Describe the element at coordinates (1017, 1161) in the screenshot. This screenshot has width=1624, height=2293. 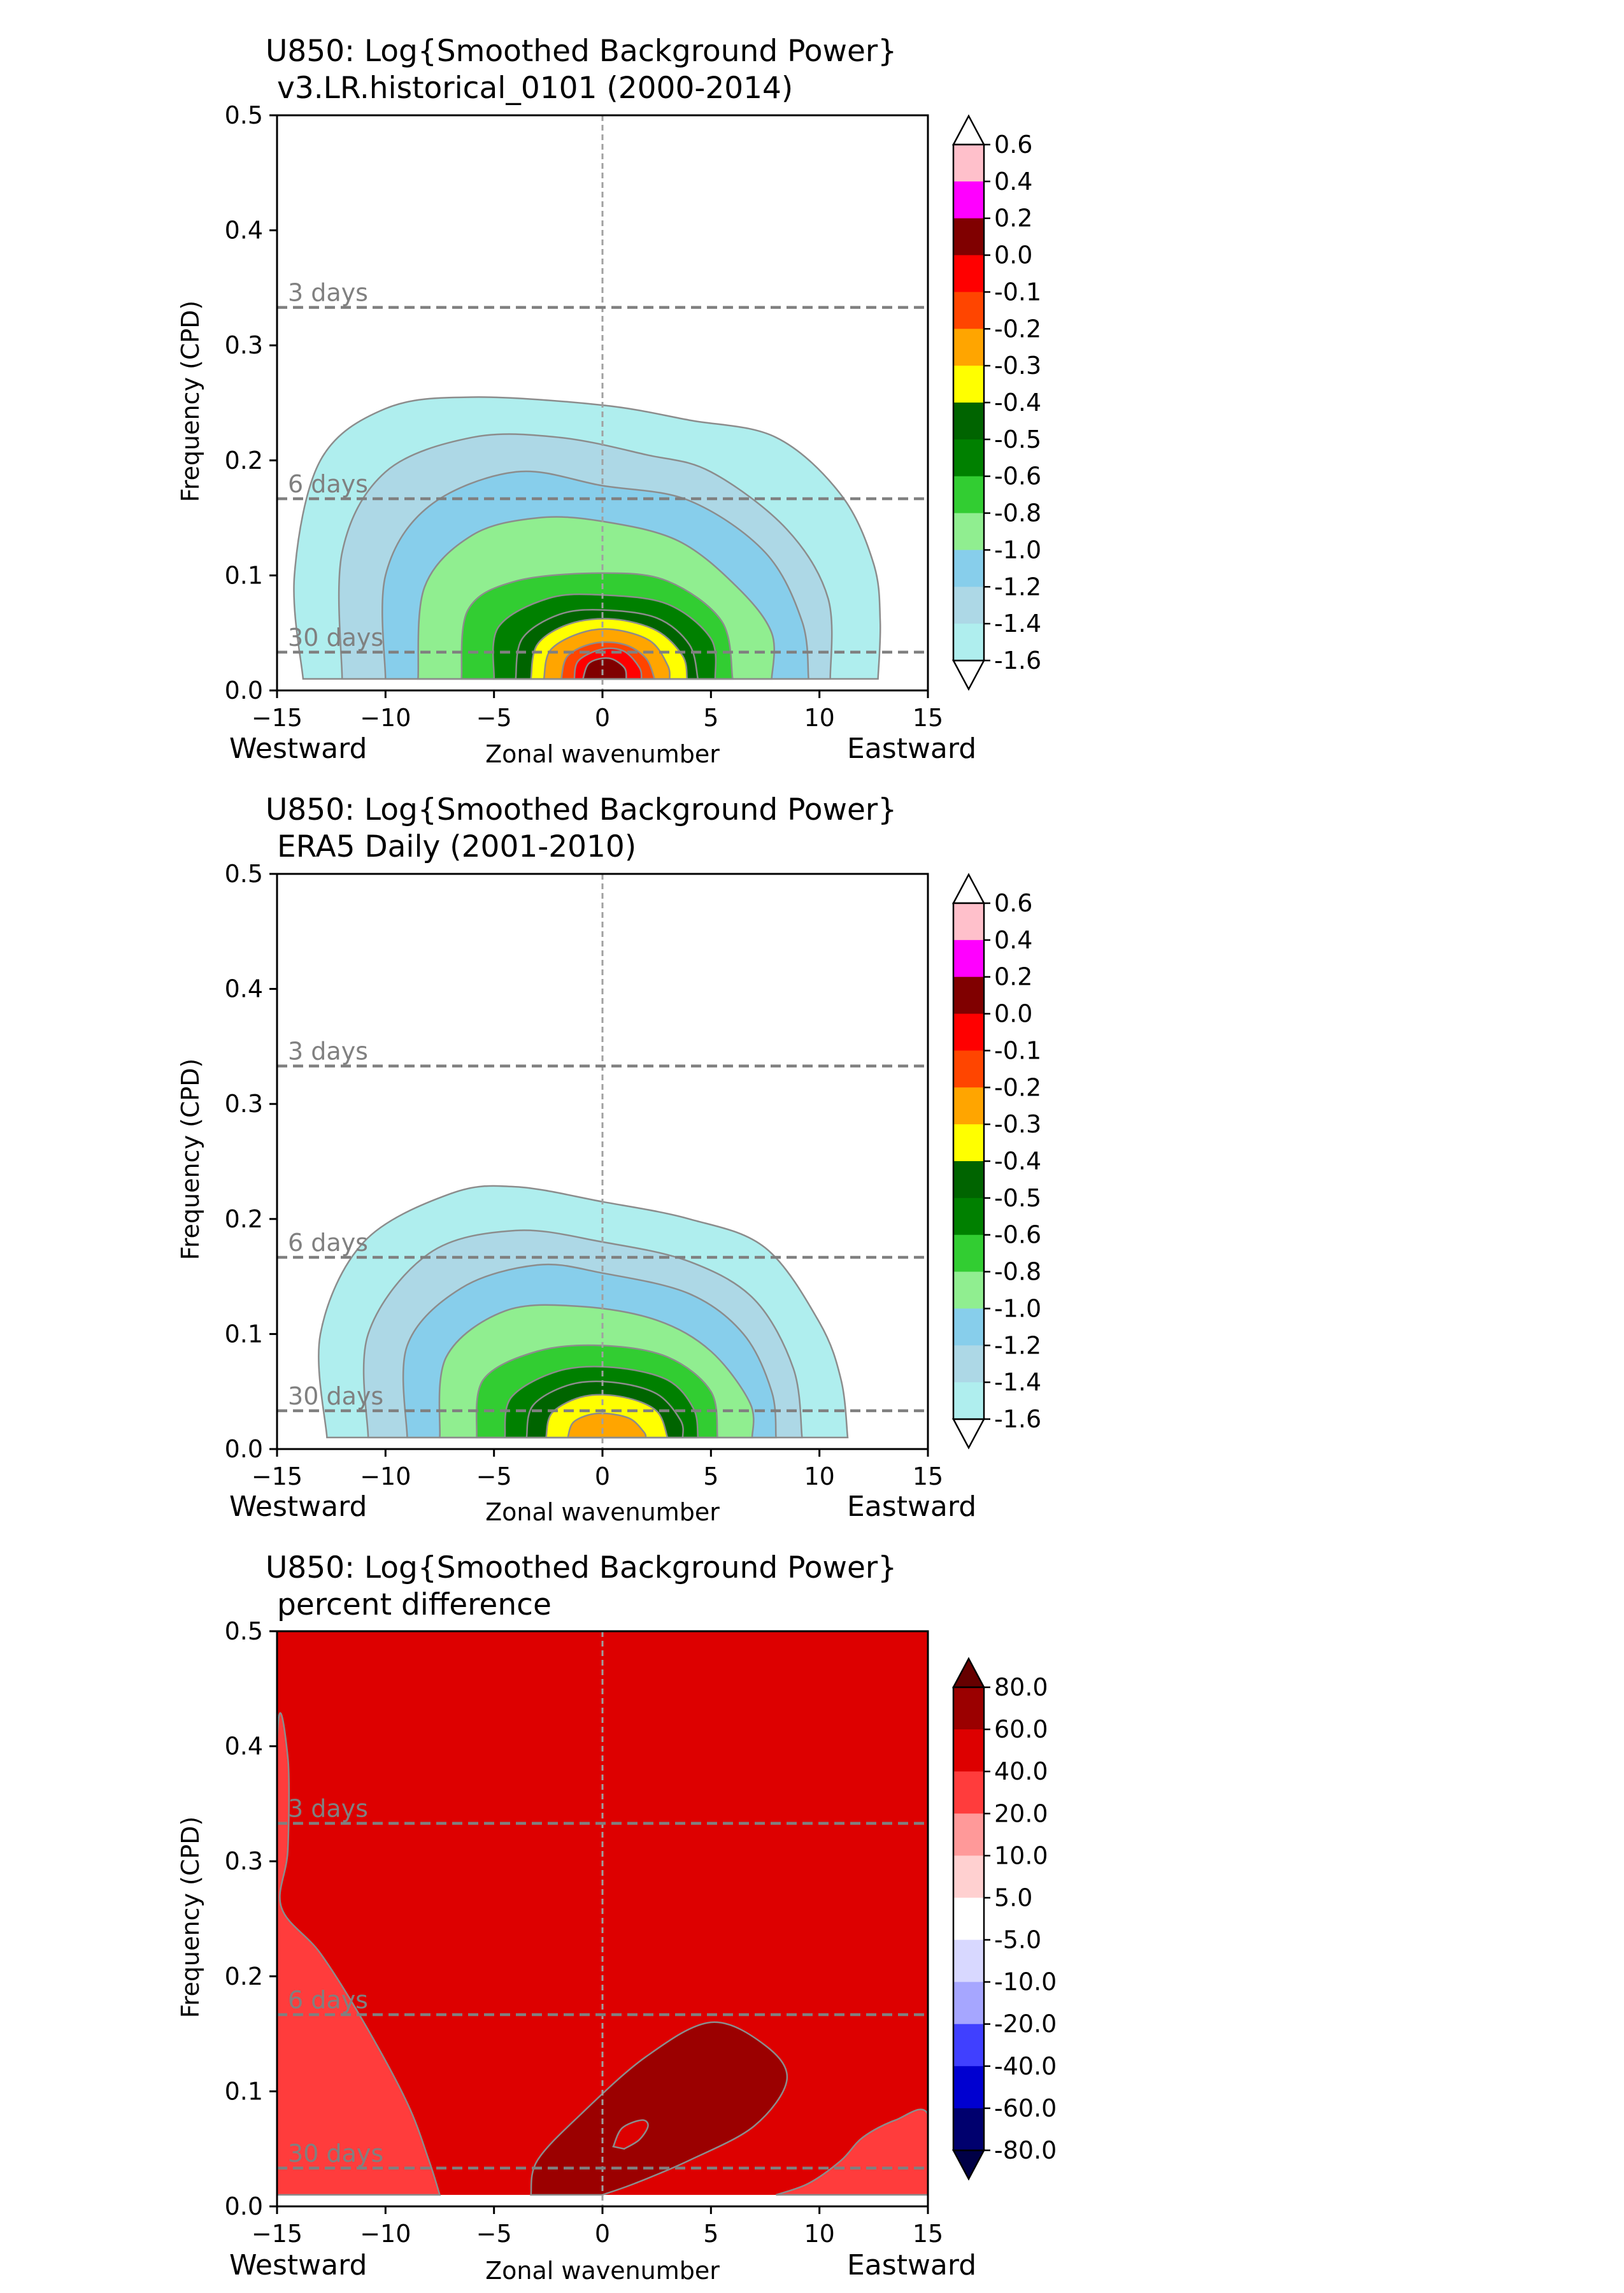
I see `colorbar-tick-label: -0.4` at that location.